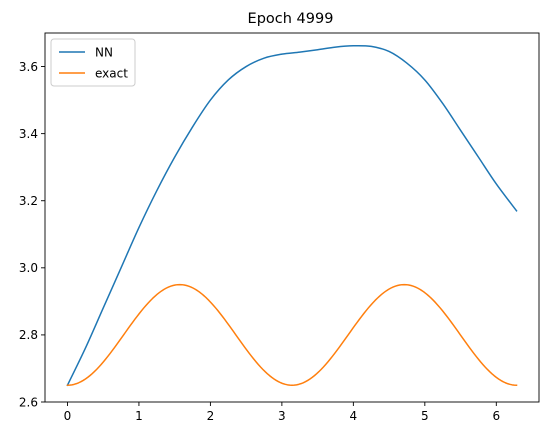 The image size is (547, 435). Describe the element at coordinates (32, 234) in the screenshot. I see `y-axis: 2.6 2.8 3.0 3.2 3.4 3.6` at that location.